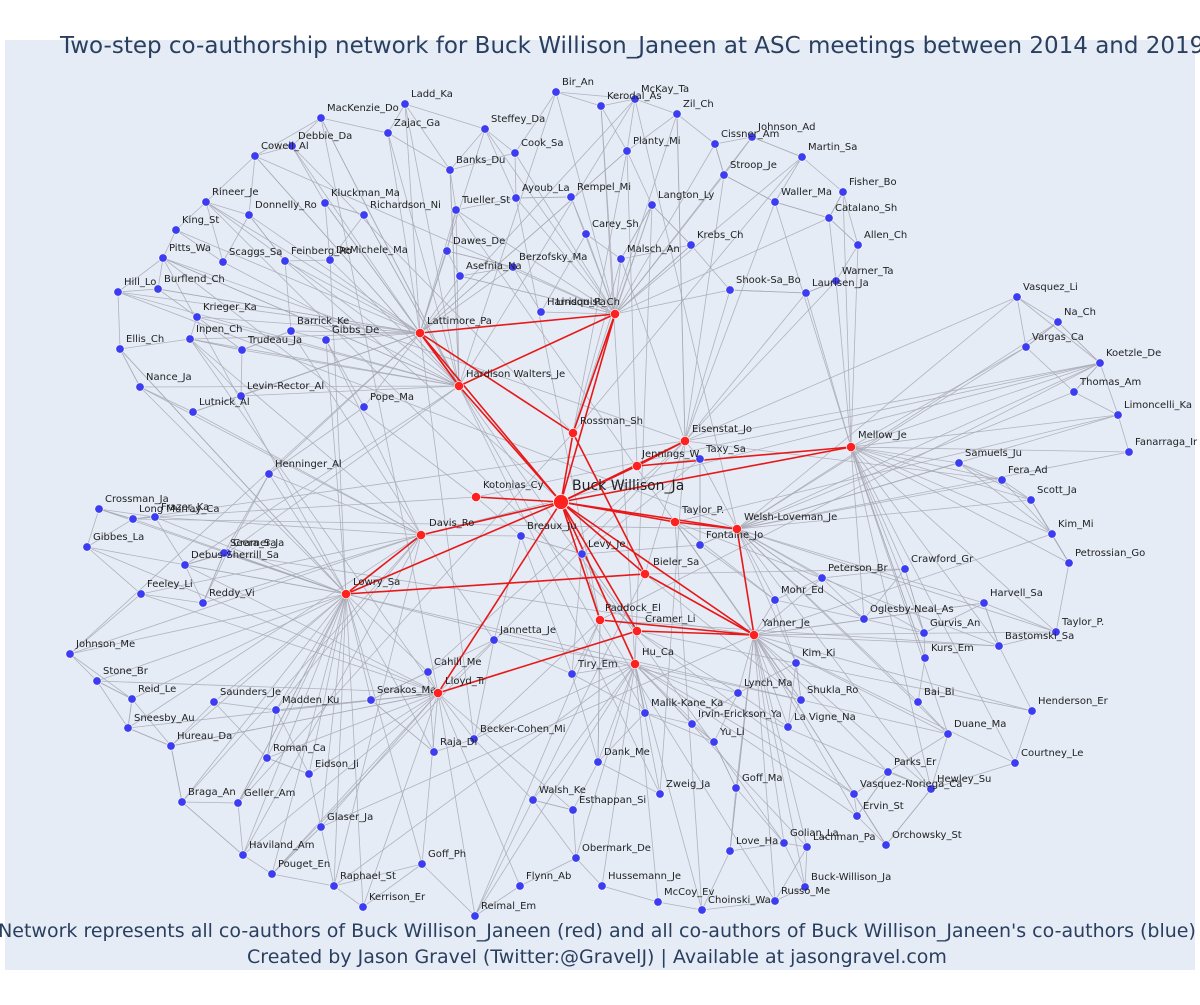  Describe the element at coordinates (715, 240) in the screenshot. I see `node-krebs-ch: Krebs_Ch` at that location.